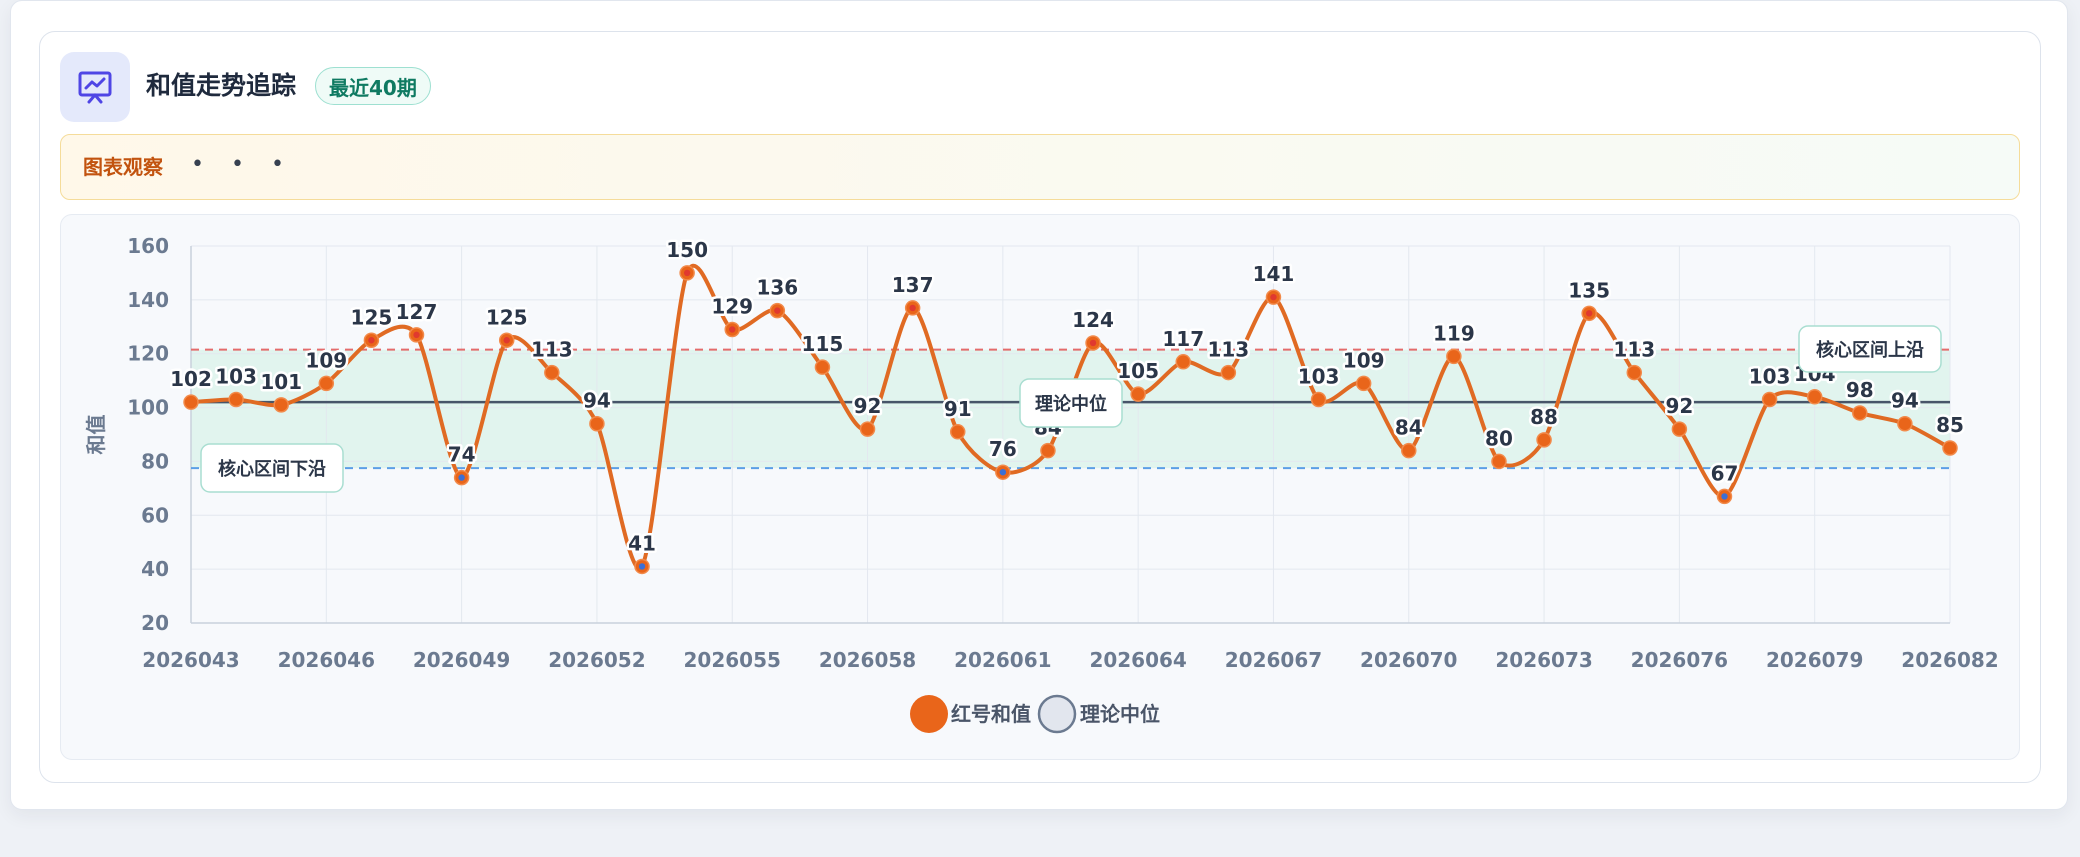  I want to click on y-tick-label: 120, so click(148, 354).